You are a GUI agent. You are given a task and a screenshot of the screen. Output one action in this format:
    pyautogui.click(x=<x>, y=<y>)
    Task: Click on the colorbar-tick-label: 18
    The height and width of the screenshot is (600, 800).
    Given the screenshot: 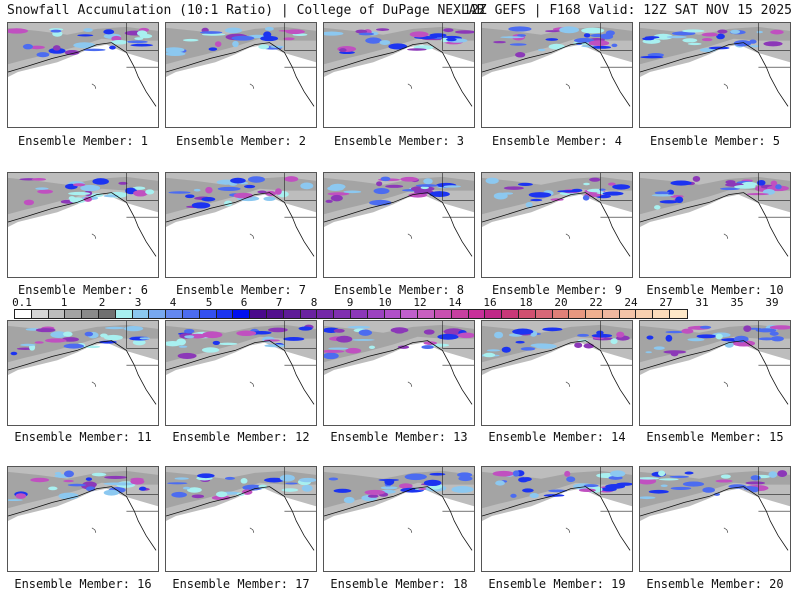 What is the action you would take?
    pyautogui.click(x=526, y=302)
    